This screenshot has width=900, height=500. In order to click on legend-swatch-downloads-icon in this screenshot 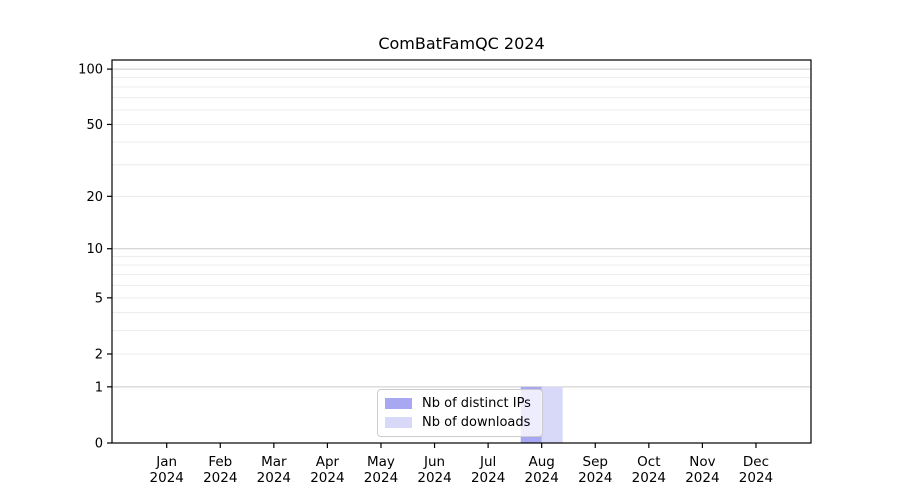, I will do `click(398, 422)`.